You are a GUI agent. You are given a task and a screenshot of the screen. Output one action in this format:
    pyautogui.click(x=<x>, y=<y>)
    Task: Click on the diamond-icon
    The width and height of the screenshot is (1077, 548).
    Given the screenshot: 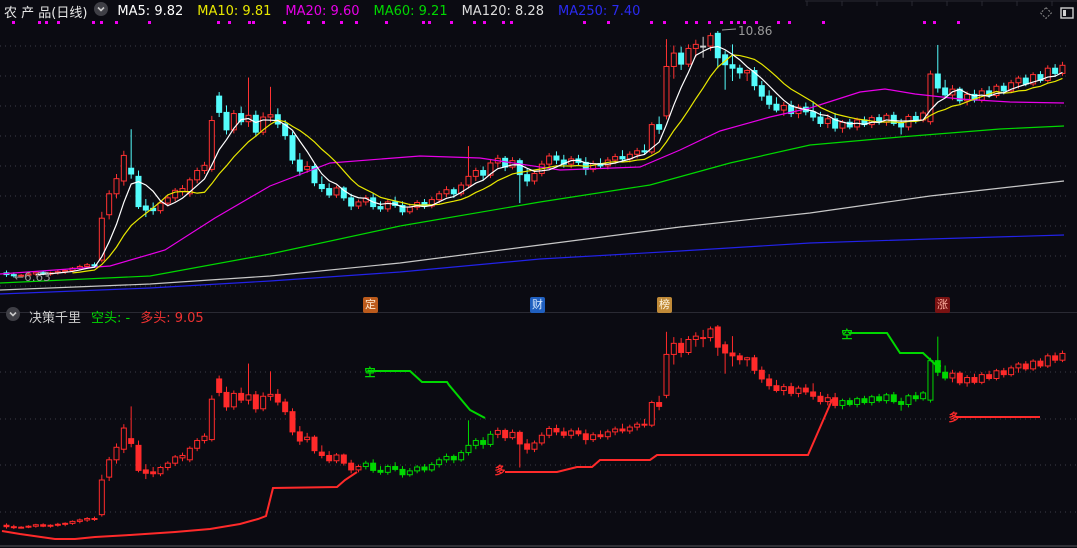 What is the action you would take?
    pyautogui.click(x=1046, y=15)
    